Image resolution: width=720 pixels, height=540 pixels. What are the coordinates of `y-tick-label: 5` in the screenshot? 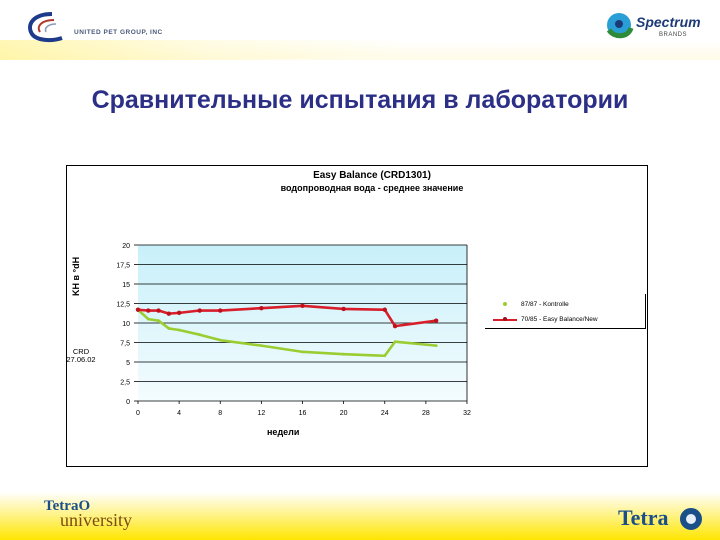 It's located at (128, 363).